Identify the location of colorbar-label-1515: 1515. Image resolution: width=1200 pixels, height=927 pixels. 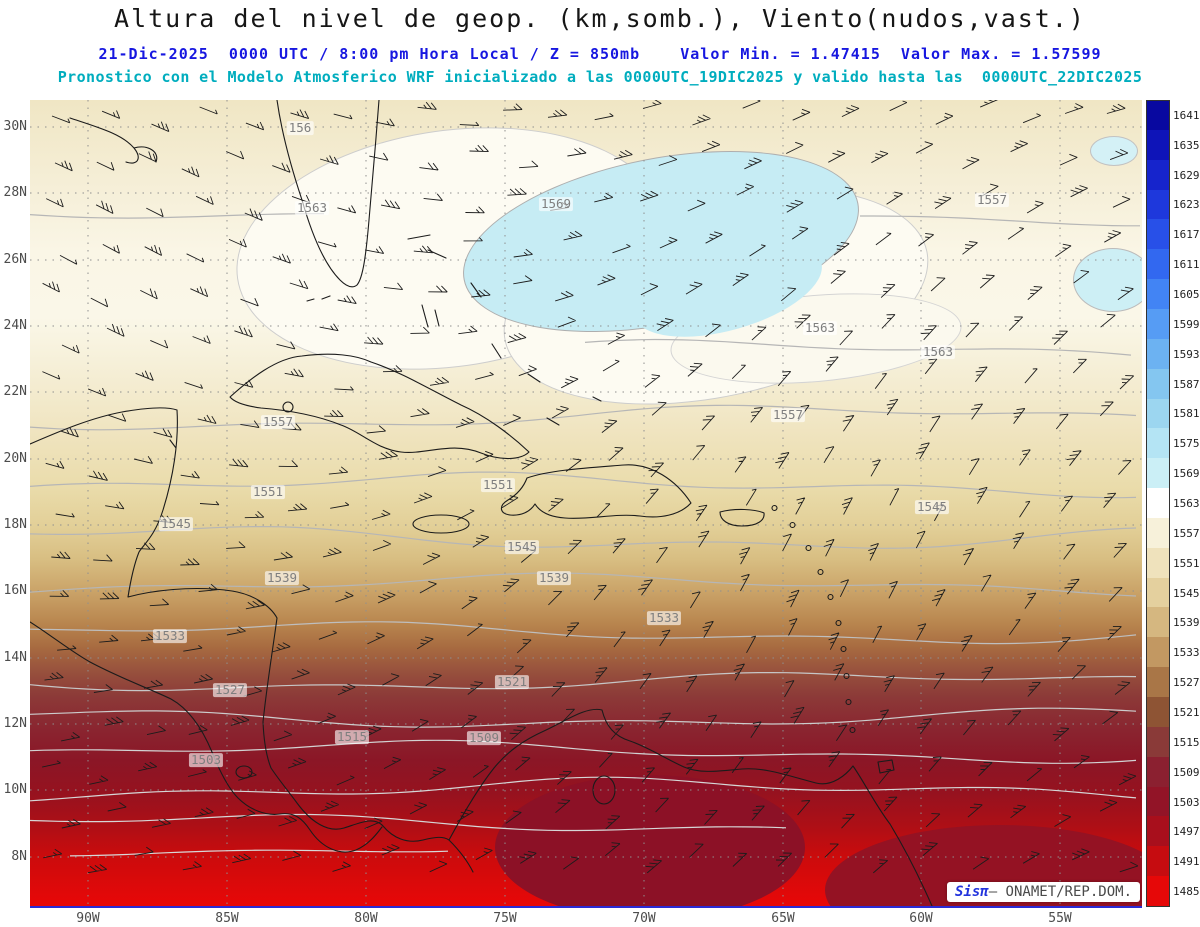
(1186, 742).